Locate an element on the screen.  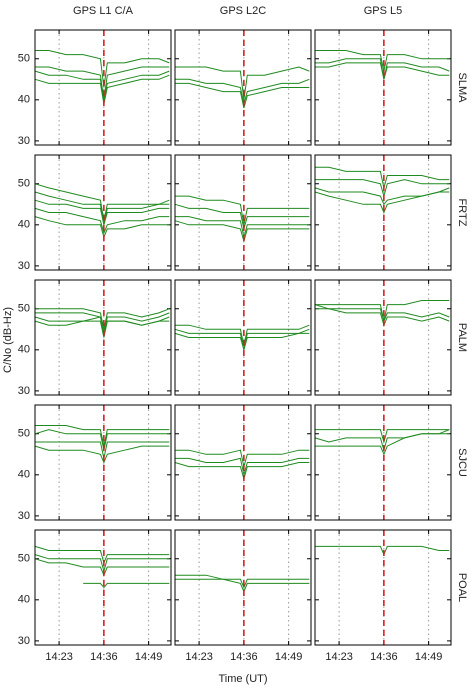
row-label: PALM is located at coordinates (462, 337).